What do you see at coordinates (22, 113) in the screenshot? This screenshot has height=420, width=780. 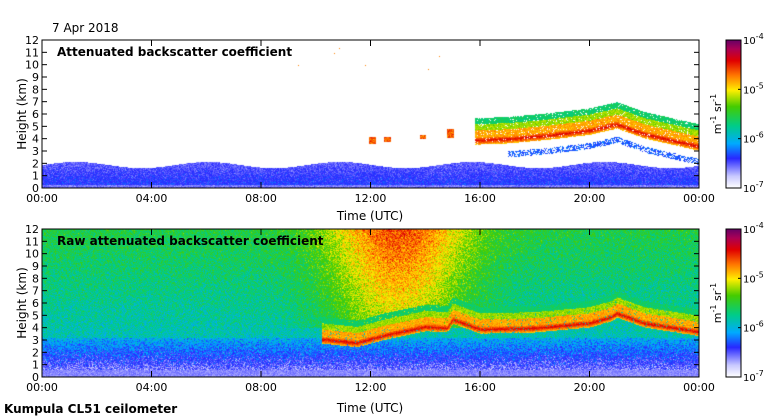 I see `y-axis-label-attenuated: Height (km)` at bounding box center [22, 113].